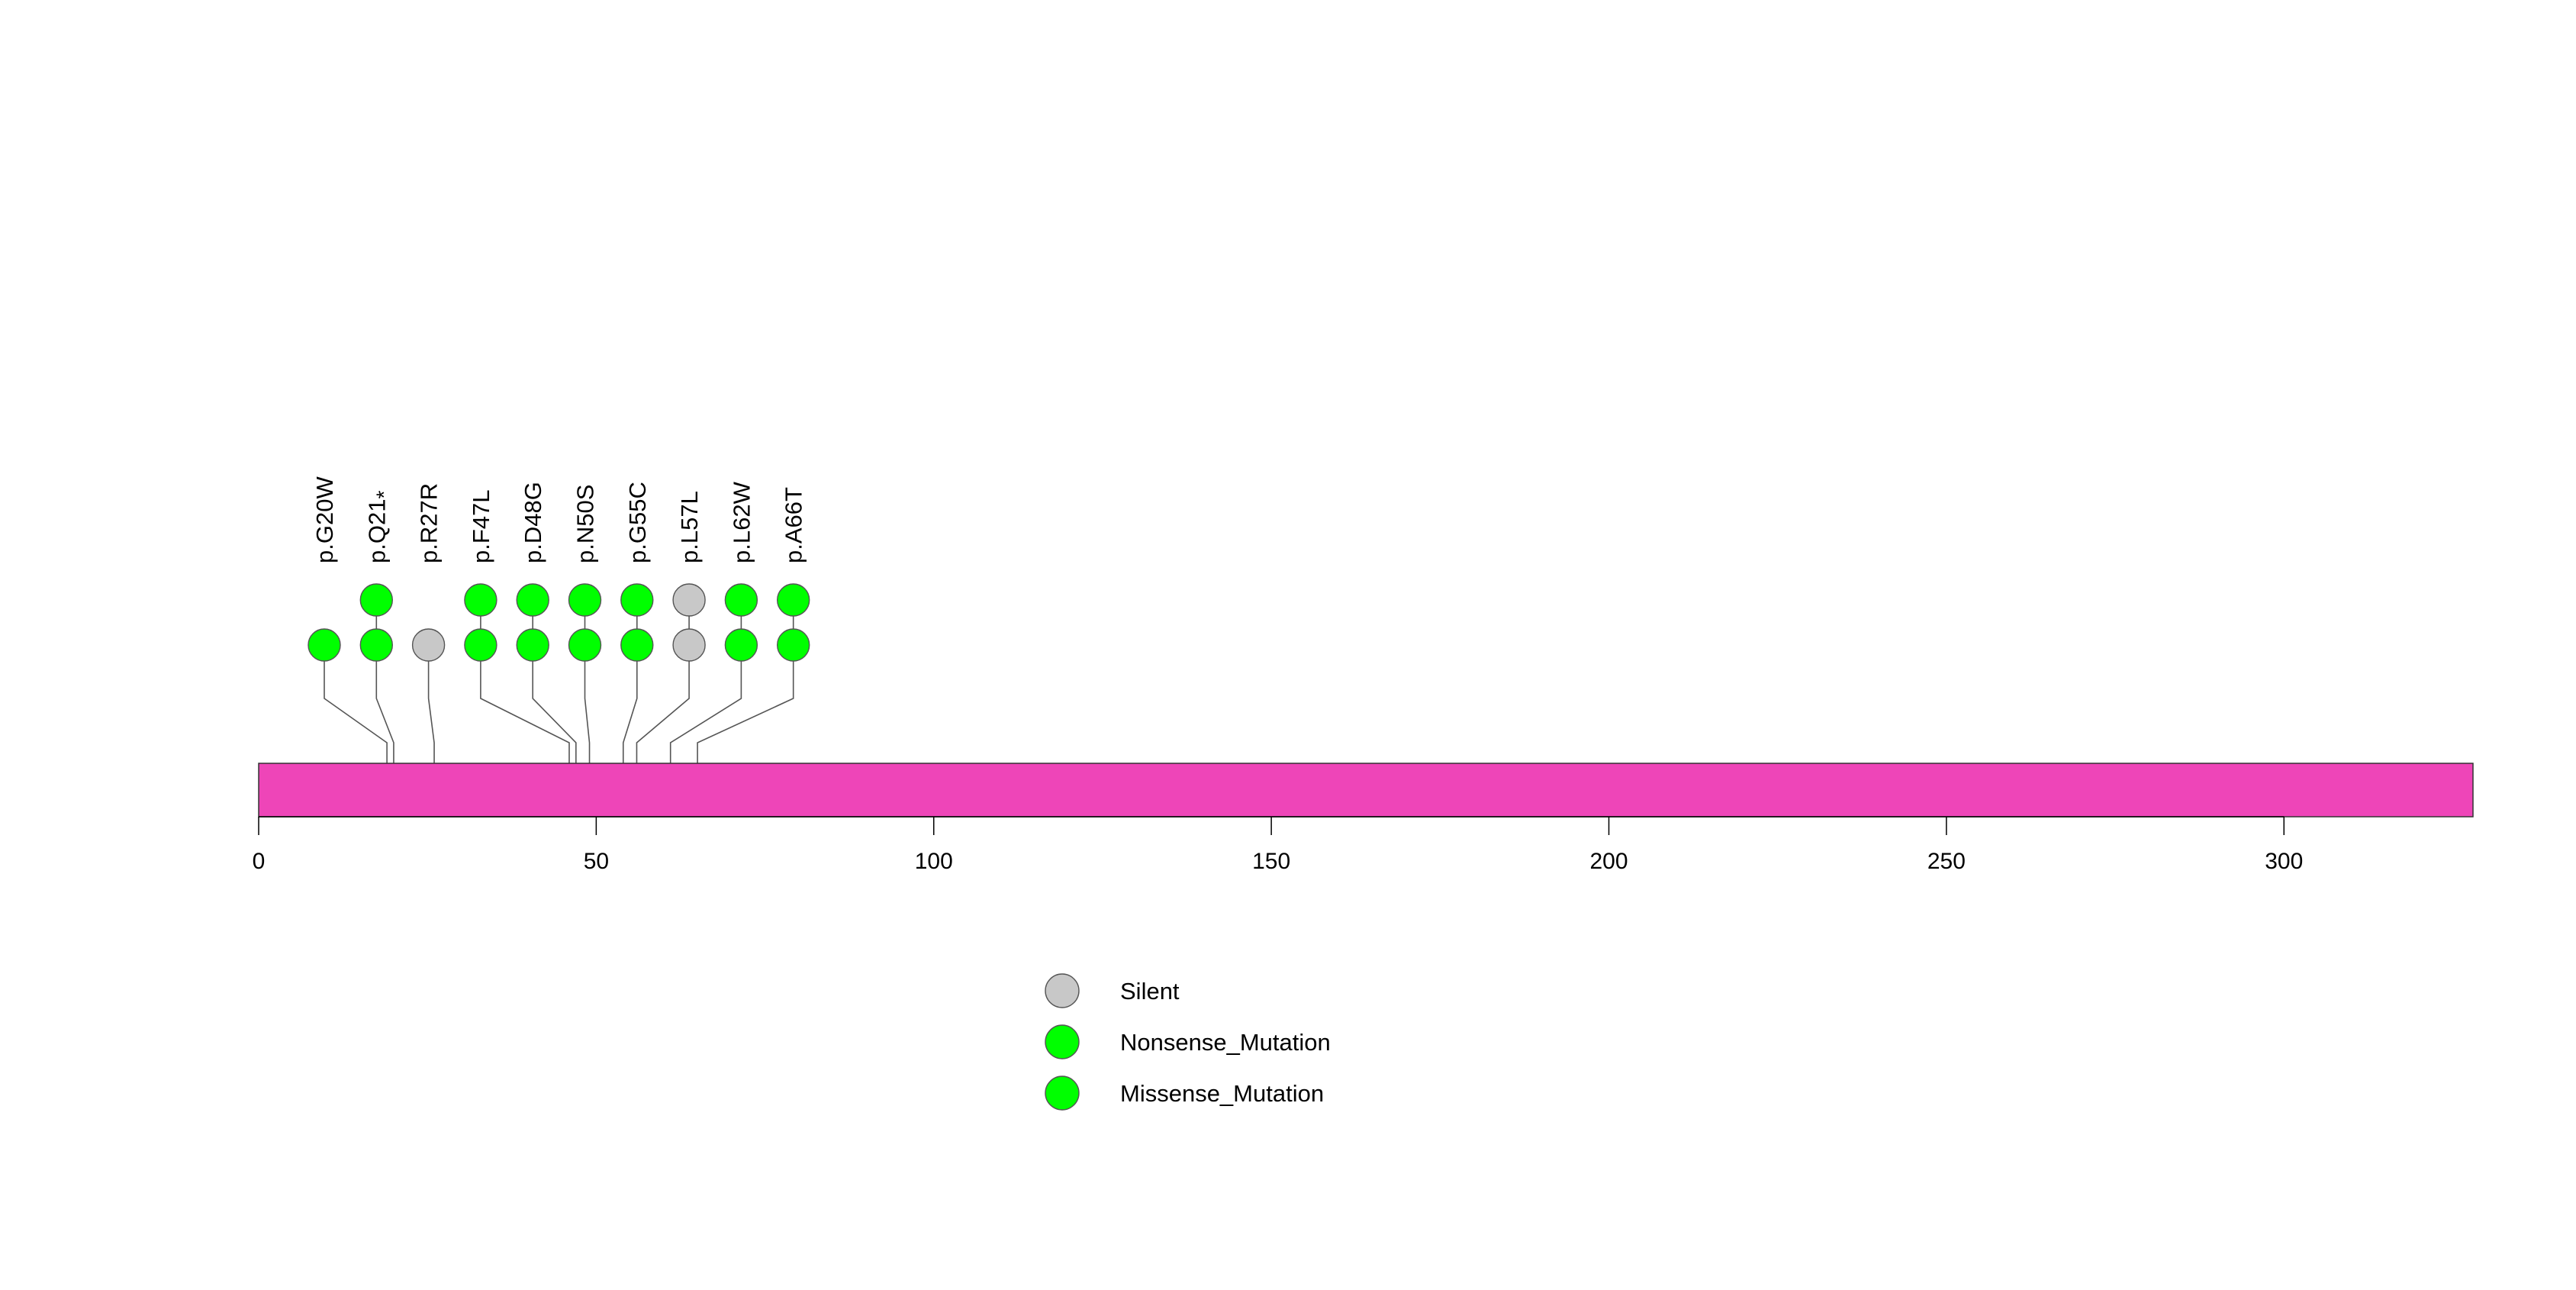 This screenshot has height=1290, width=2576. What do you see at coordinates (741, 522) in the screenshot?
I see `mutation-label: p.L62W` at bounding box center [741, 522].